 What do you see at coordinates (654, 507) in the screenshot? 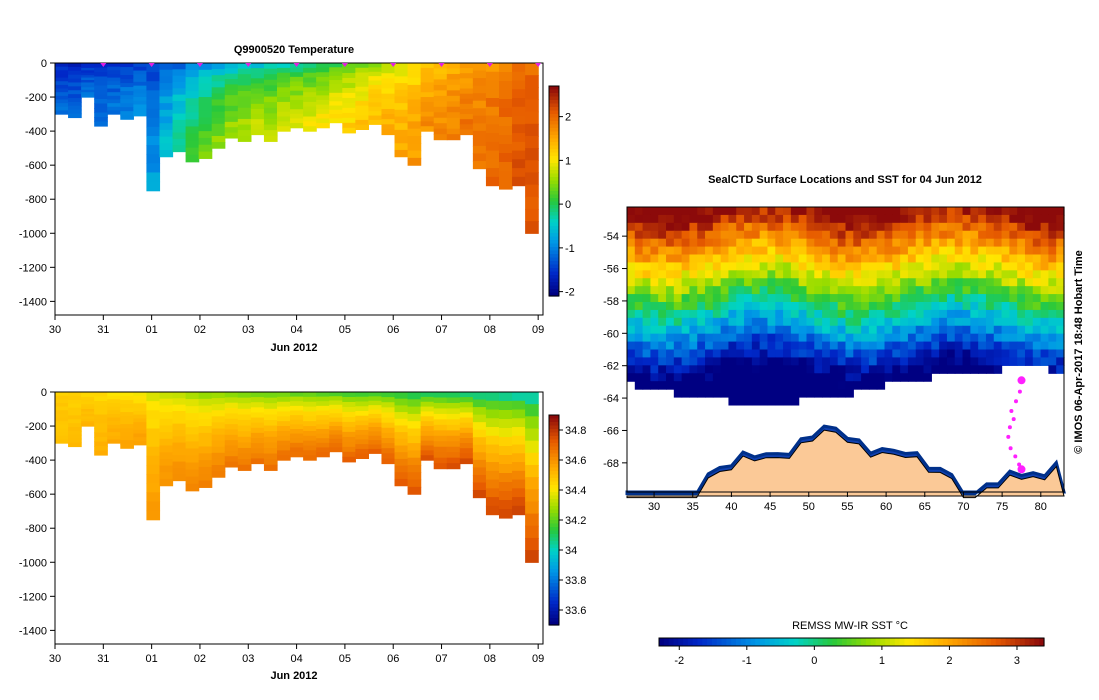
I see `map-x-tick-label: 30` at bounding box center [654, 507].